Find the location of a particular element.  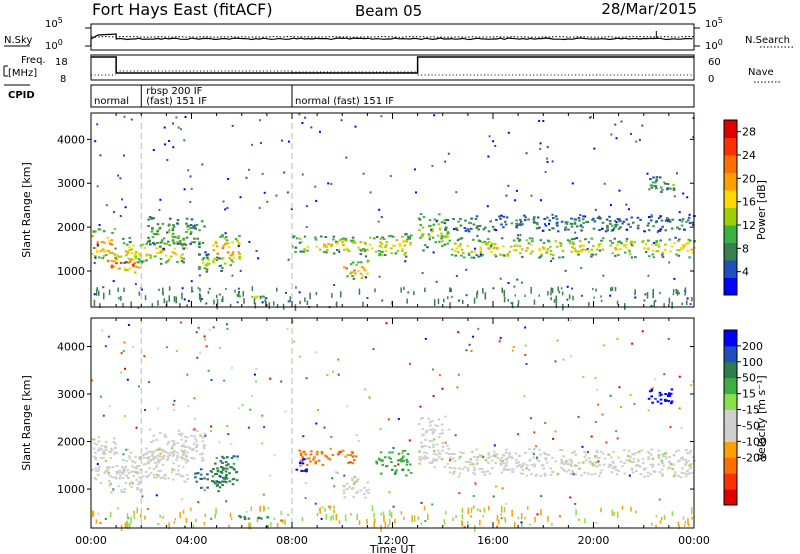

power-colorbar-tick-label: 24 is located at coordinates (749, 155).